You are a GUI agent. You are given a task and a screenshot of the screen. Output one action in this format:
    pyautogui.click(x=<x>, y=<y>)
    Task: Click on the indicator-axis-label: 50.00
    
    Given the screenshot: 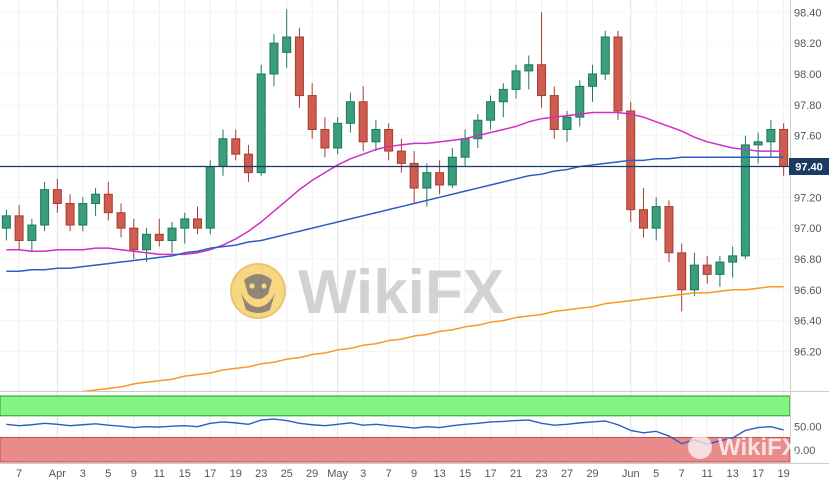 What is the action you would take?
    pyautogui.click(x=808, y=428)
    